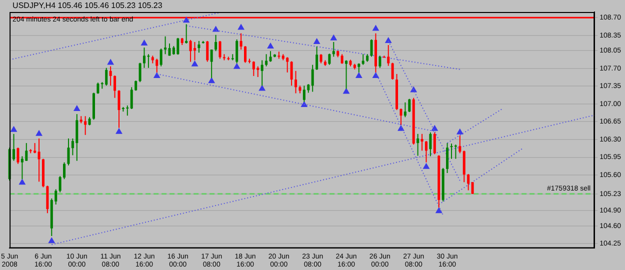 This screenshot has width=625, height=270. Describe the element at coordinates (87, 5) in the screenshot. I see `chart-title: USDJPY,H4 105.46 105.46 105.23 105.23` at that location.